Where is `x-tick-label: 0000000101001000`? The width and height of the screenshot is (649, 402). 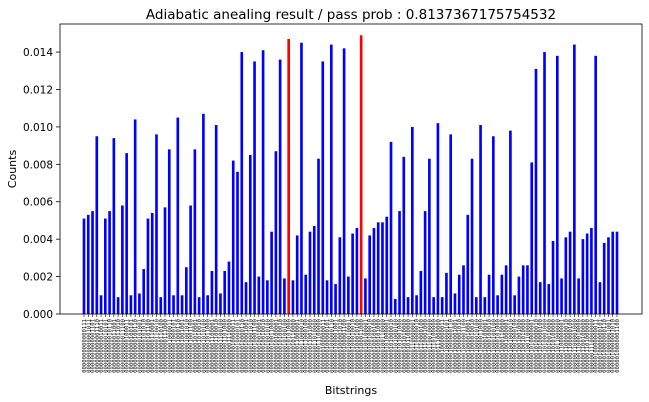 x-tick-label: 0000000101001000 is located at coordinates (401, 346).